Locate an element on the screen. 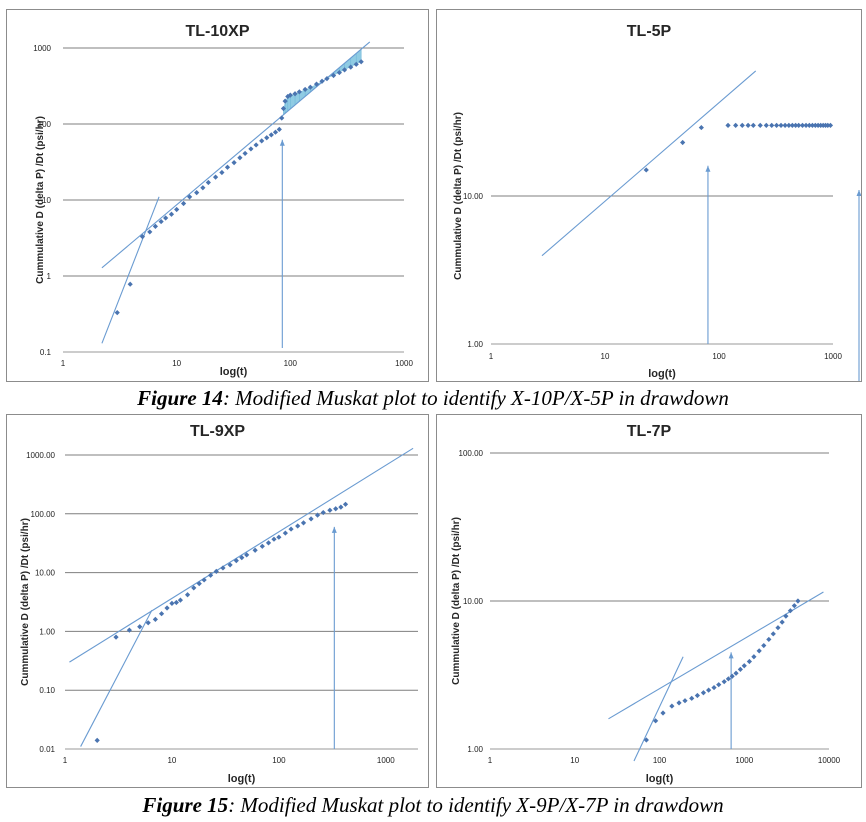  x-tick-label: 1 is located at coordinates (491, 356).